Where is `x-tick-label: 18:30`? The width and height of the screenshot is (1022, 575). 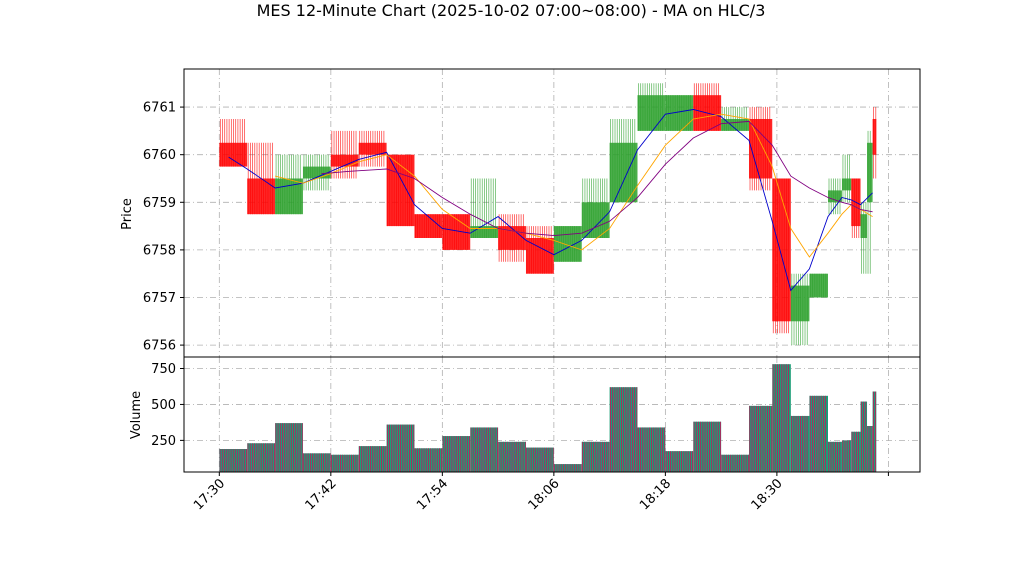 x-tick-label: 18:30 is located at coordinates (767, 494).